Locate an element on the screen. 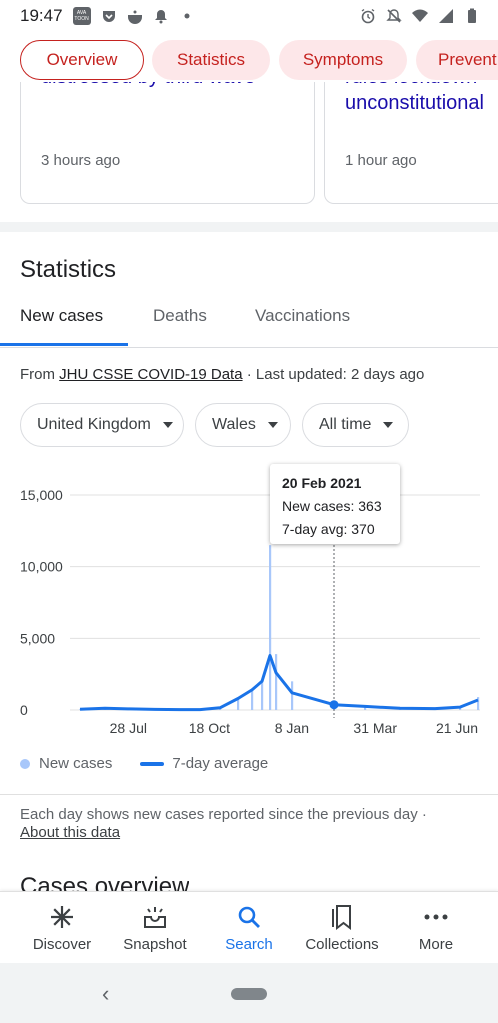 This screenshot has width=498, height=1023. nav-search: Search is located at coordinates (249, 928).